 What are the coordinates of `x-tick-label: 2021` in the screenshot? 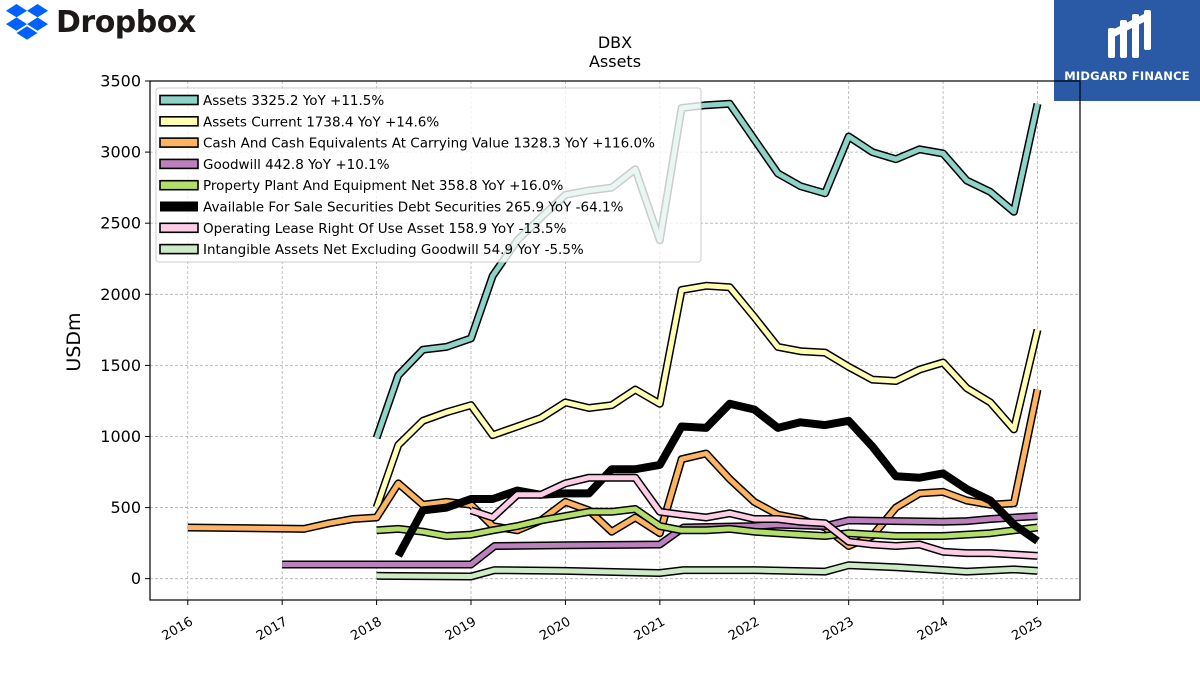 It's located at (650, 629).